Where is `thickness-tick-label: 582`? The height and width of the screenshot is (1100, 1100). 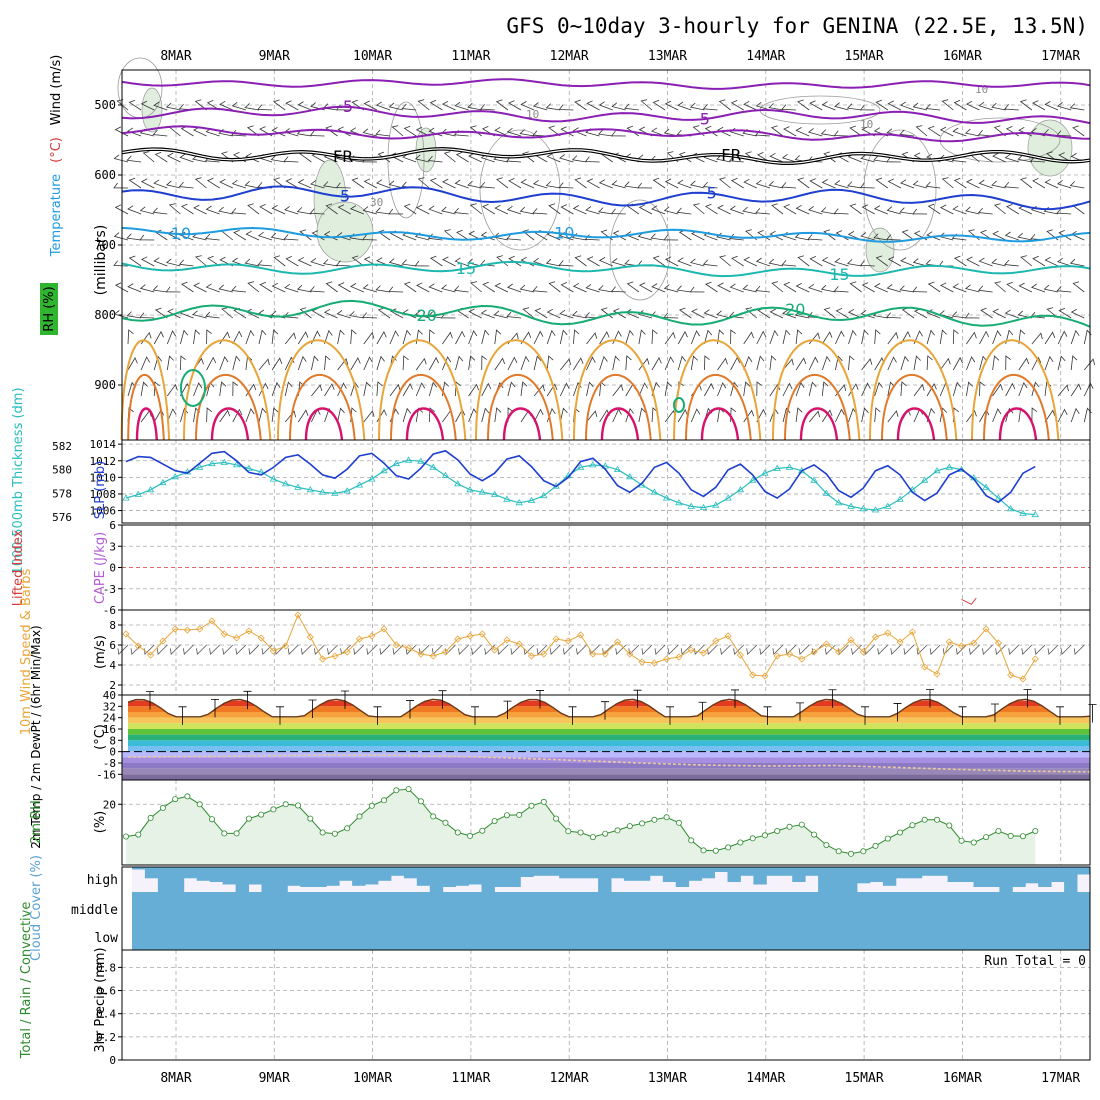 thickness-tick-label: 582 is located at coordinates (62, 446).